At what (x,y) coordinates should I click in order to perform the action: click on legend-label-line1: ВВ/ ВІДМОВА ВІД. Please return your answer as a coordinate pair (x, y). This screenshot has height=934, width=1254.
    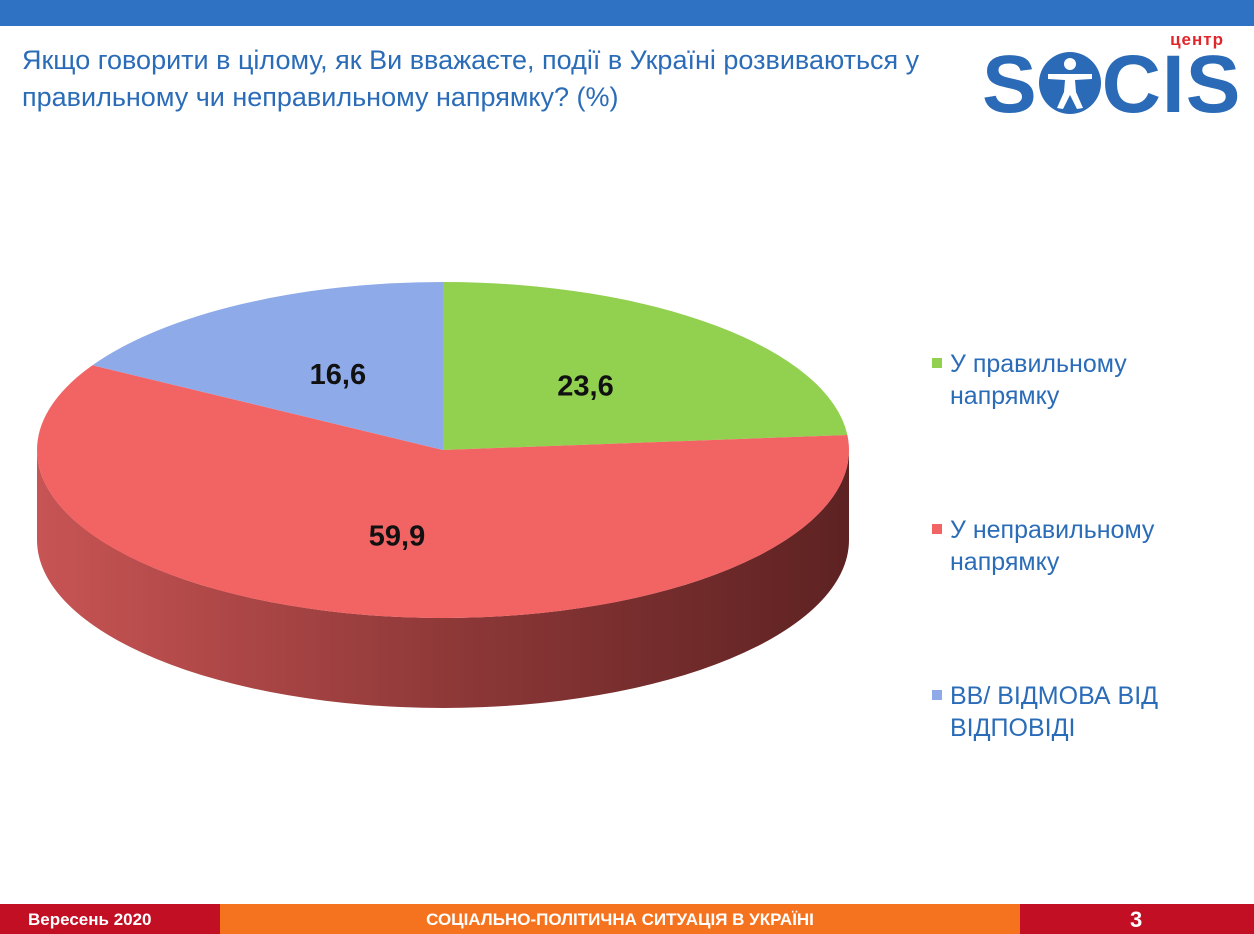
    Looking at the image, I should click on (1054, 696).